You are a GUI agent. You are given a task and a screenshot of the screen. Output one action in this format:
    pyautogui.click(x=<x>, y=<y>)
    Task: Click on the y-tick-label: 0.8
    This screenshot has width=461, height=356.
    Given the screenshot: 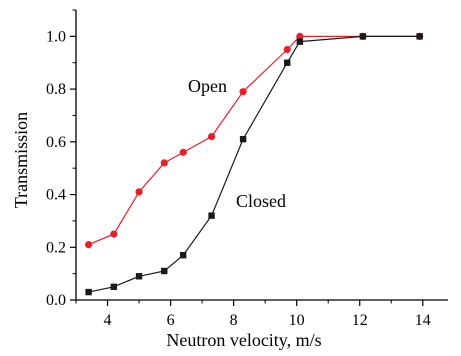 What is the action you would take?
    pyautogui.click(x=56, y=89)
    